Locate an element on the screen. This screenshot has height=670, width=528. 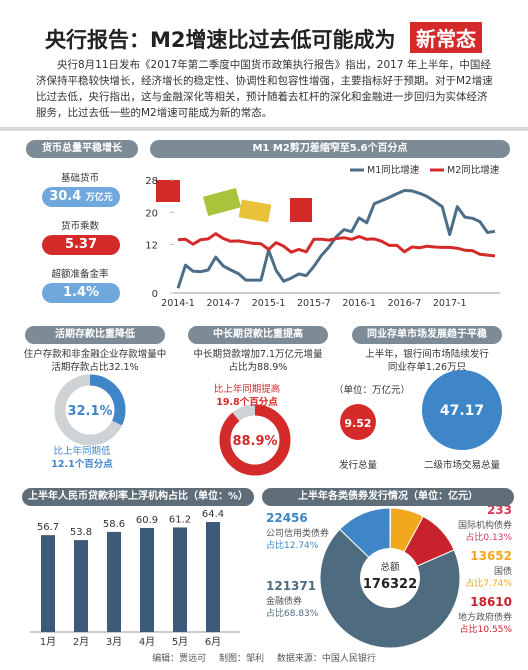
note: 比上年同期低 is located at coordinates (82, 451).